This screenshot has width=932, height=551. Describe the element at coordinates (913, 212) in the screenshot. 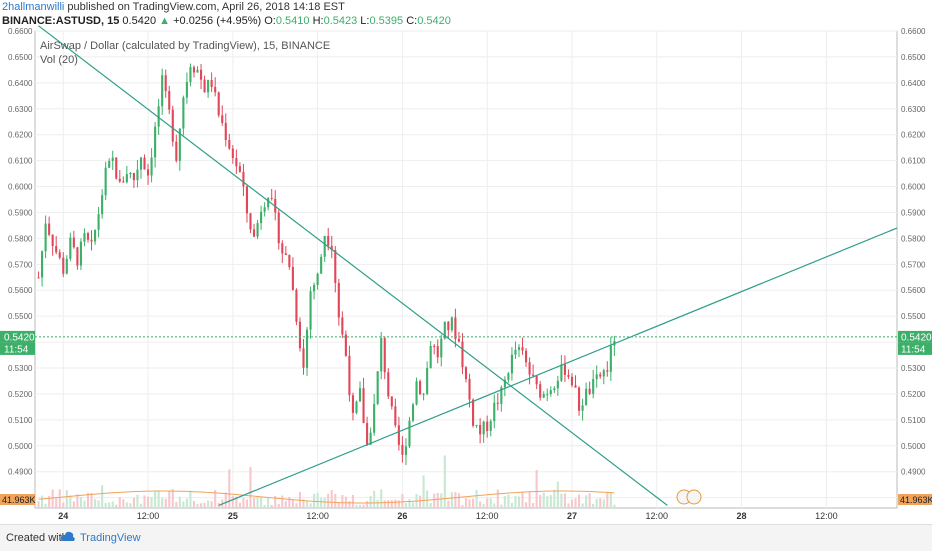

I see `ytick-label-right: 0.5900` at that location.